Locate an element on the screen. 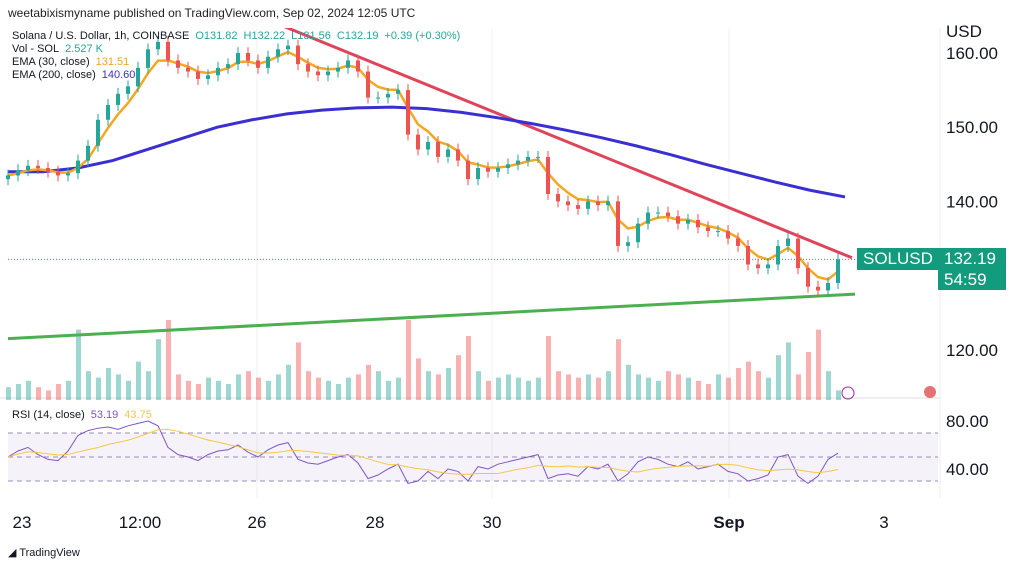  time-tick: 3 is located at coordinates (883, 522).